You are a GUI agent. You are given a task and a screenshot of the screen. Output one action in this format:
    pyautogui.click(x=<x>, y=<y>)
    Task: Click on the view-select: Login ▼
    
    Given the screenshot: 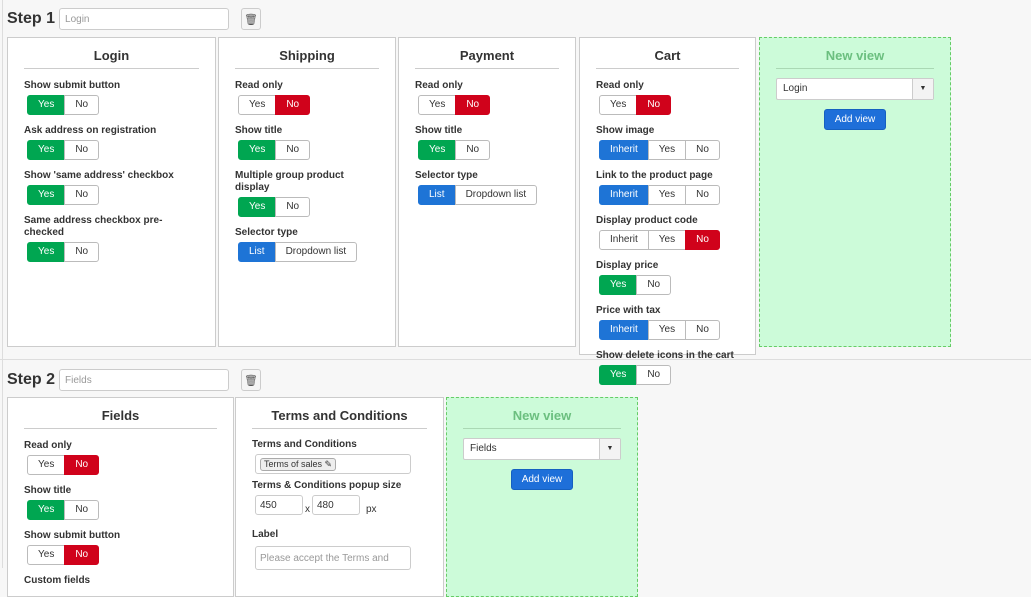 What is the action you would take?
    pyautogui.click(x=855, y=89)
    